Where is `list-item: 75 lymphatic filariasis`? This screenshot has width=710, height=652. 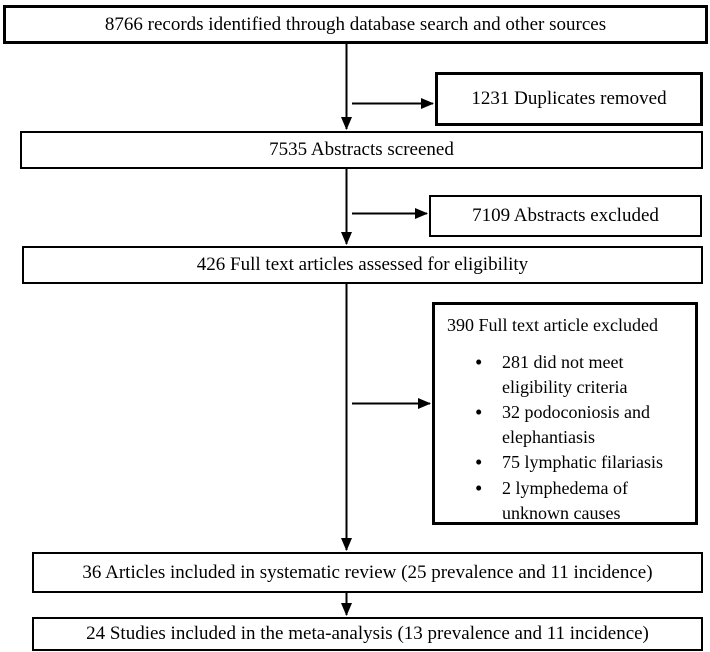
list-item: 75 lymphatic filariasis is located at coordinates (568, 463).